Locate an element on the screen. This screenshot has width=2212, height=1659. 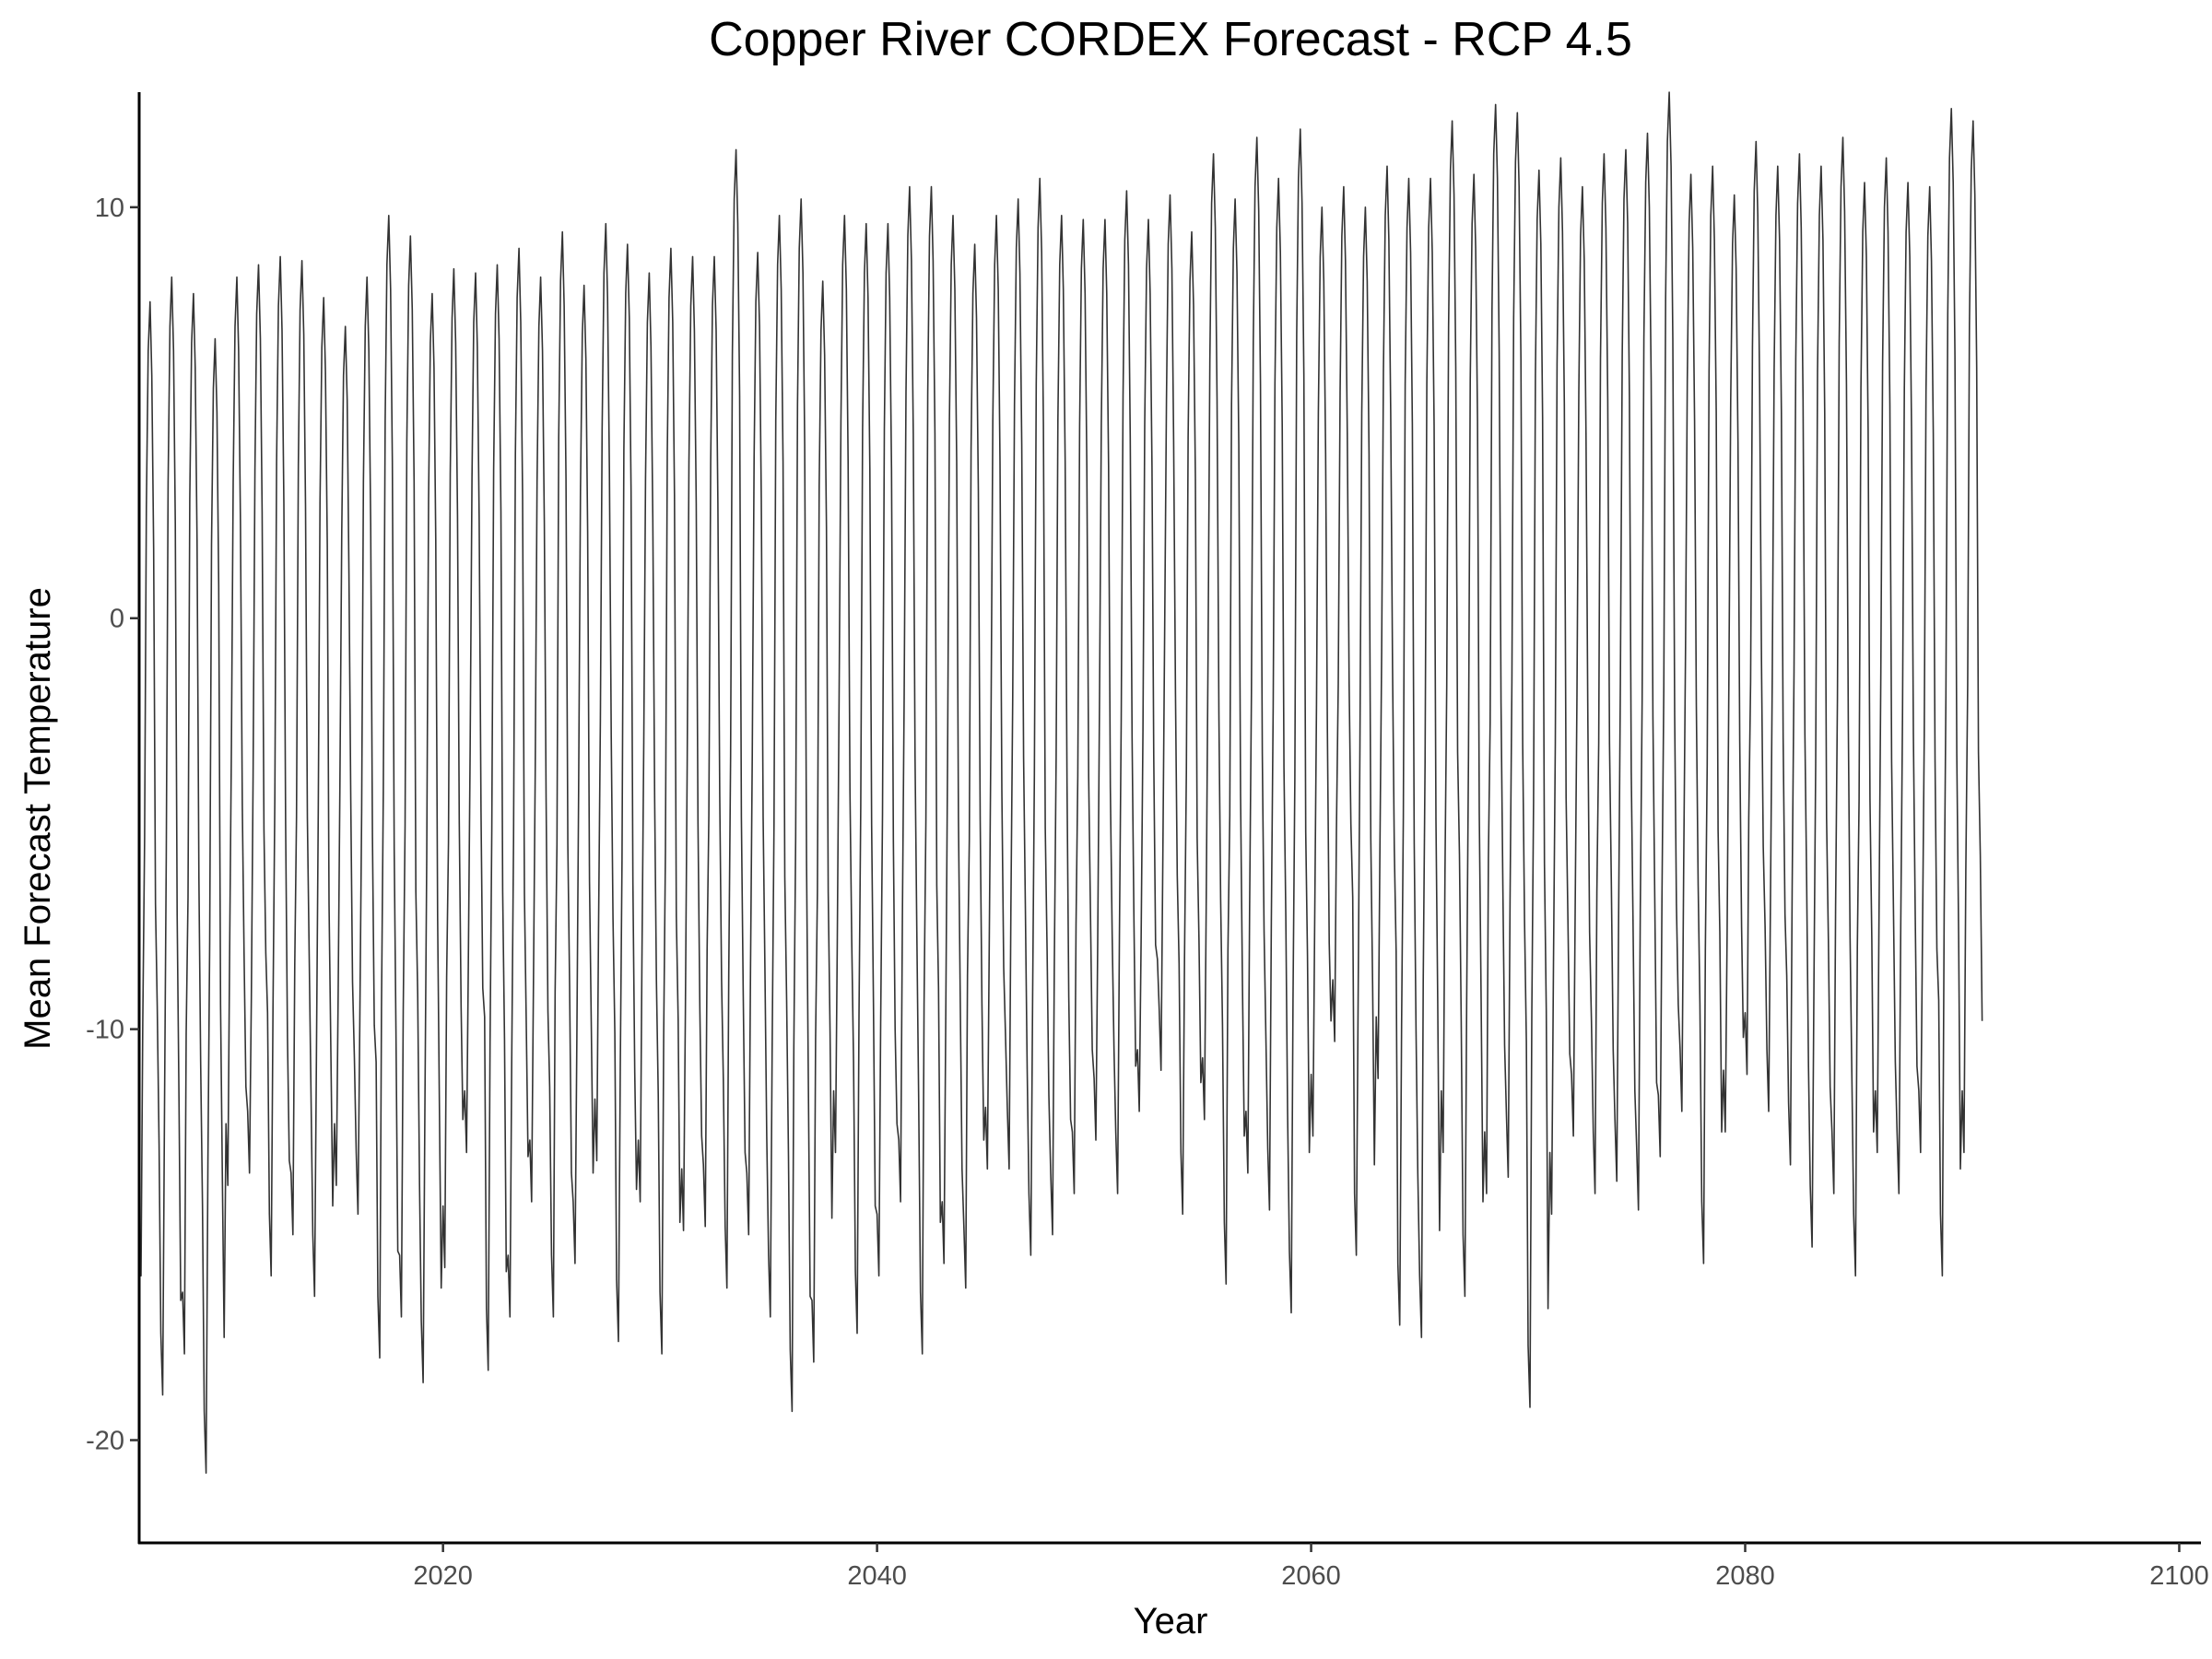
x-tick-label: 2040 is located at coordinates (877, 1576).